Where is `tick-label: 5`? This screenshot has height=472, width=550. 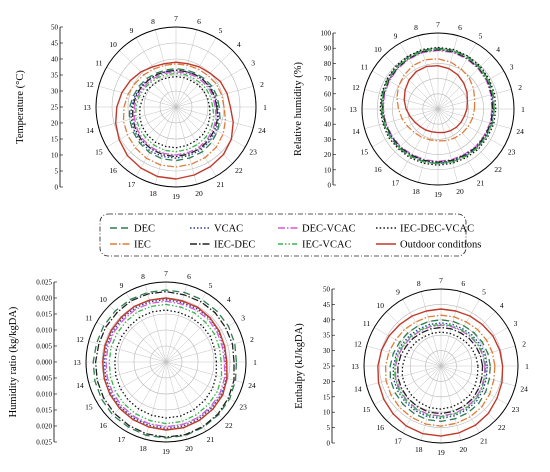
tick-label: 5 is located at coordinates (329, 428).